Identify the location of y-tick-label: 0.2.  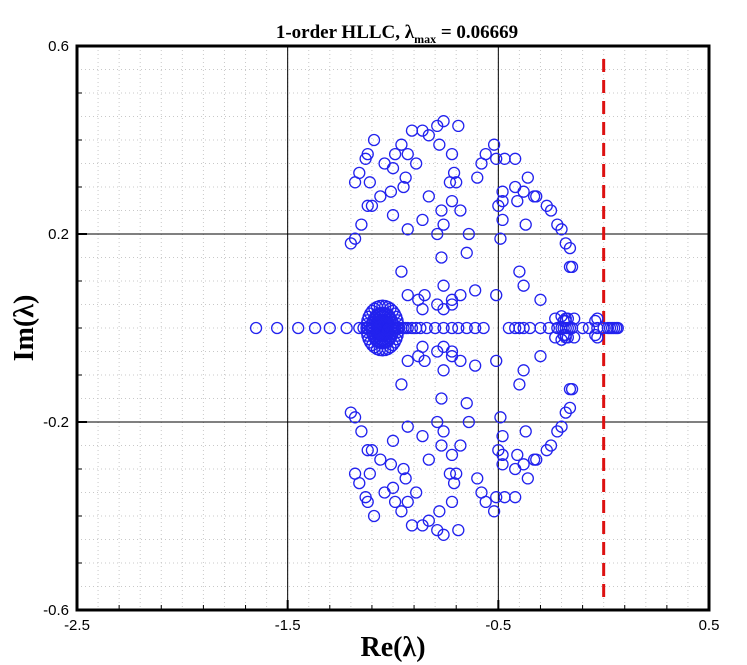
(58, 234).